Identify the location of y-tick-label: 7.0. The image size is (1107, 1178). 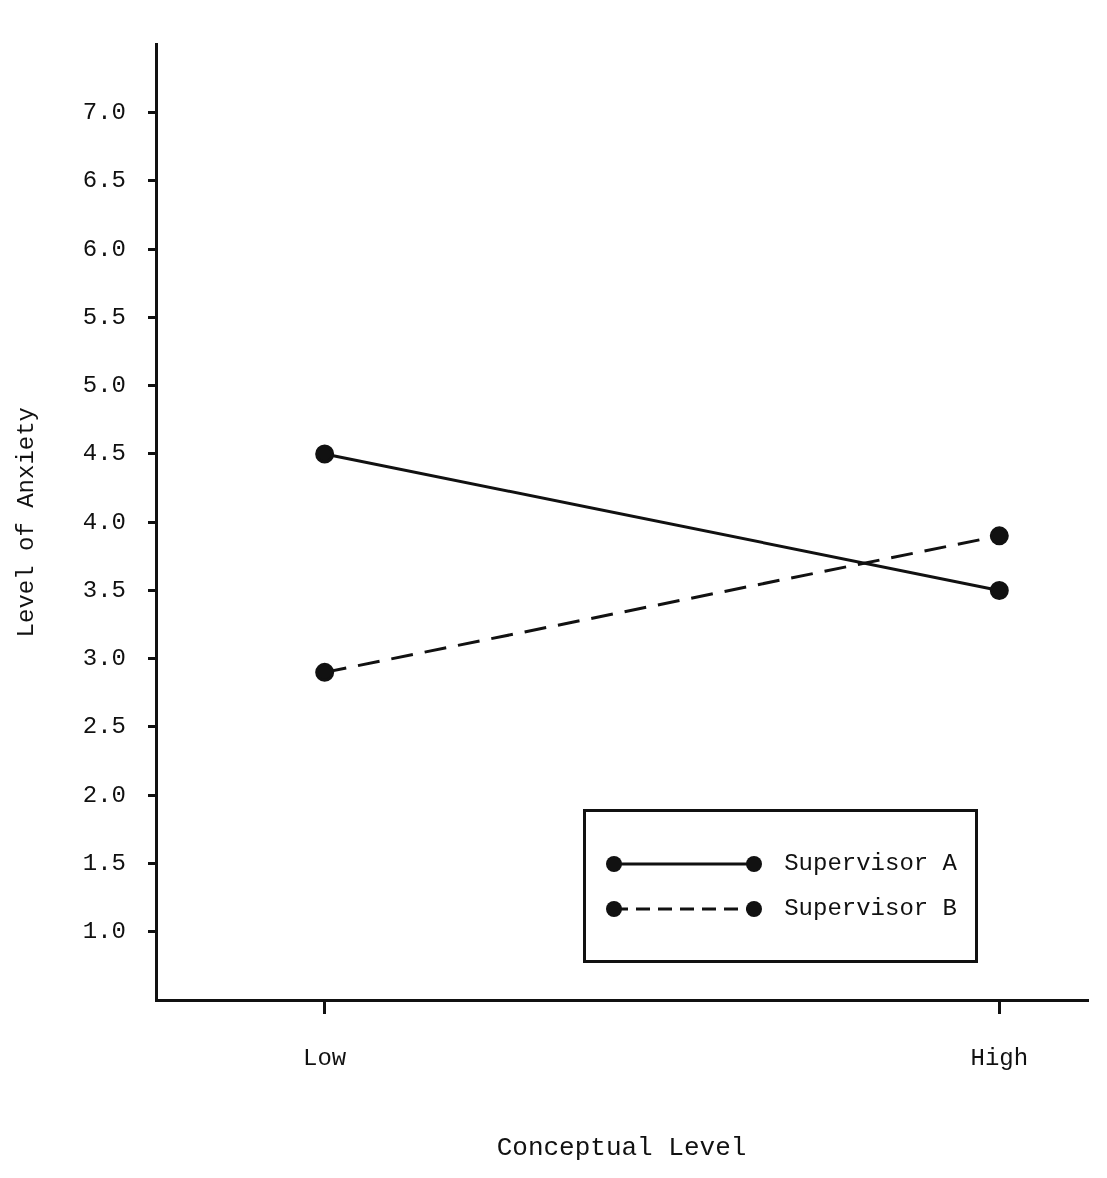
(104, 113).